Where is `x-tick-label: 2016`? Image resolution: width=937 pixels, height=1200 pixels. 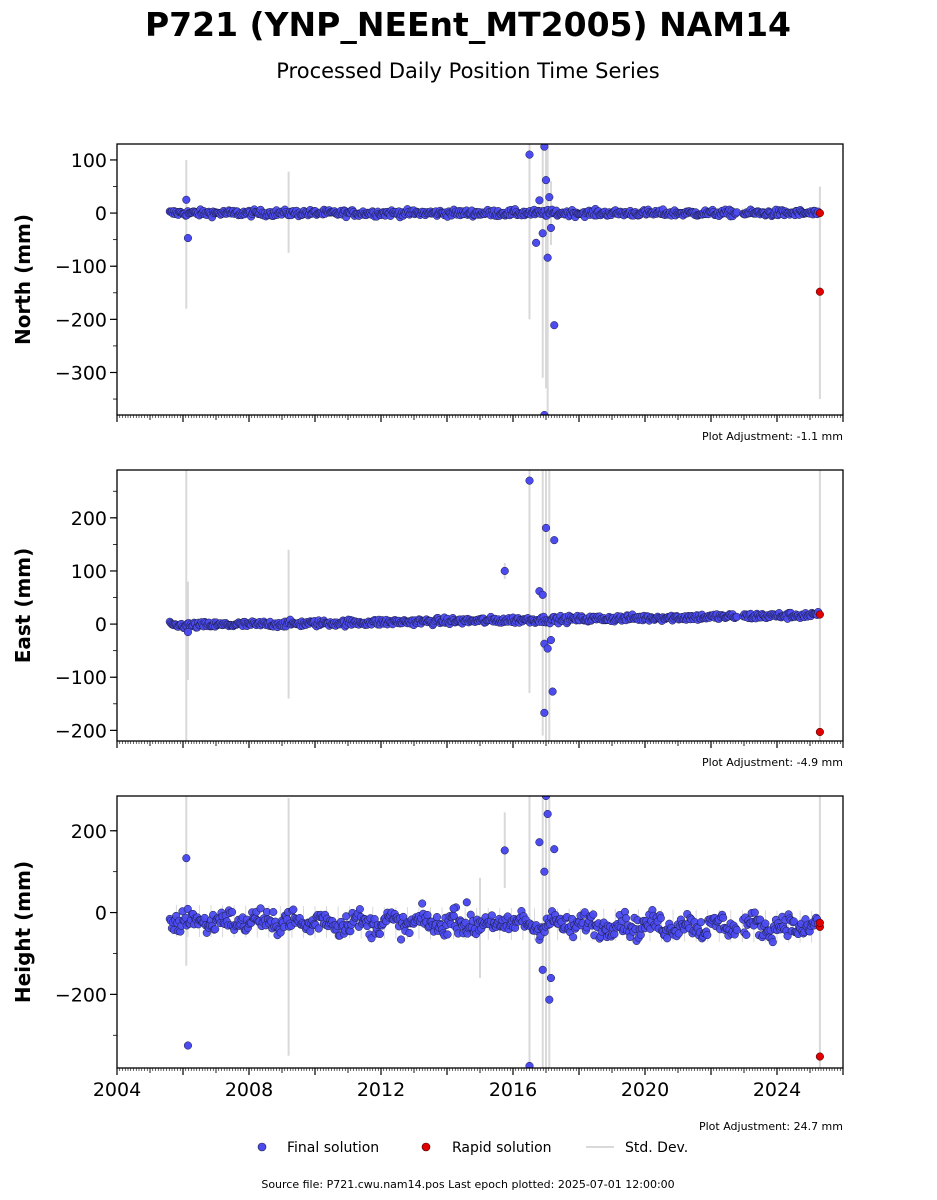 x-tick-label: 2016 is located at coordinates (513, 1090).